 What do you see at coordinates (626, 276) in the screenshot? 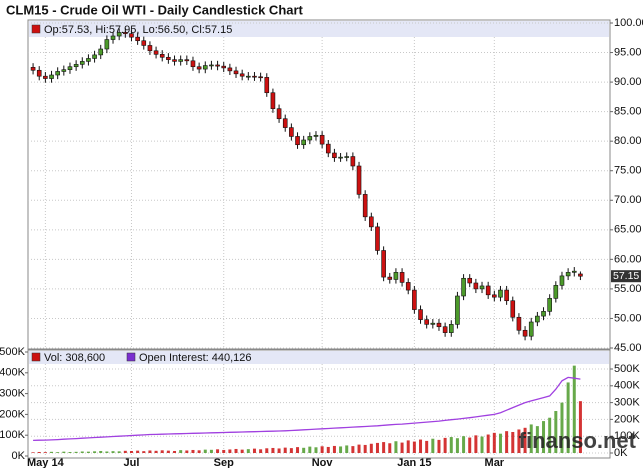
I see `last-price-box` at bounding box center [626, 276].